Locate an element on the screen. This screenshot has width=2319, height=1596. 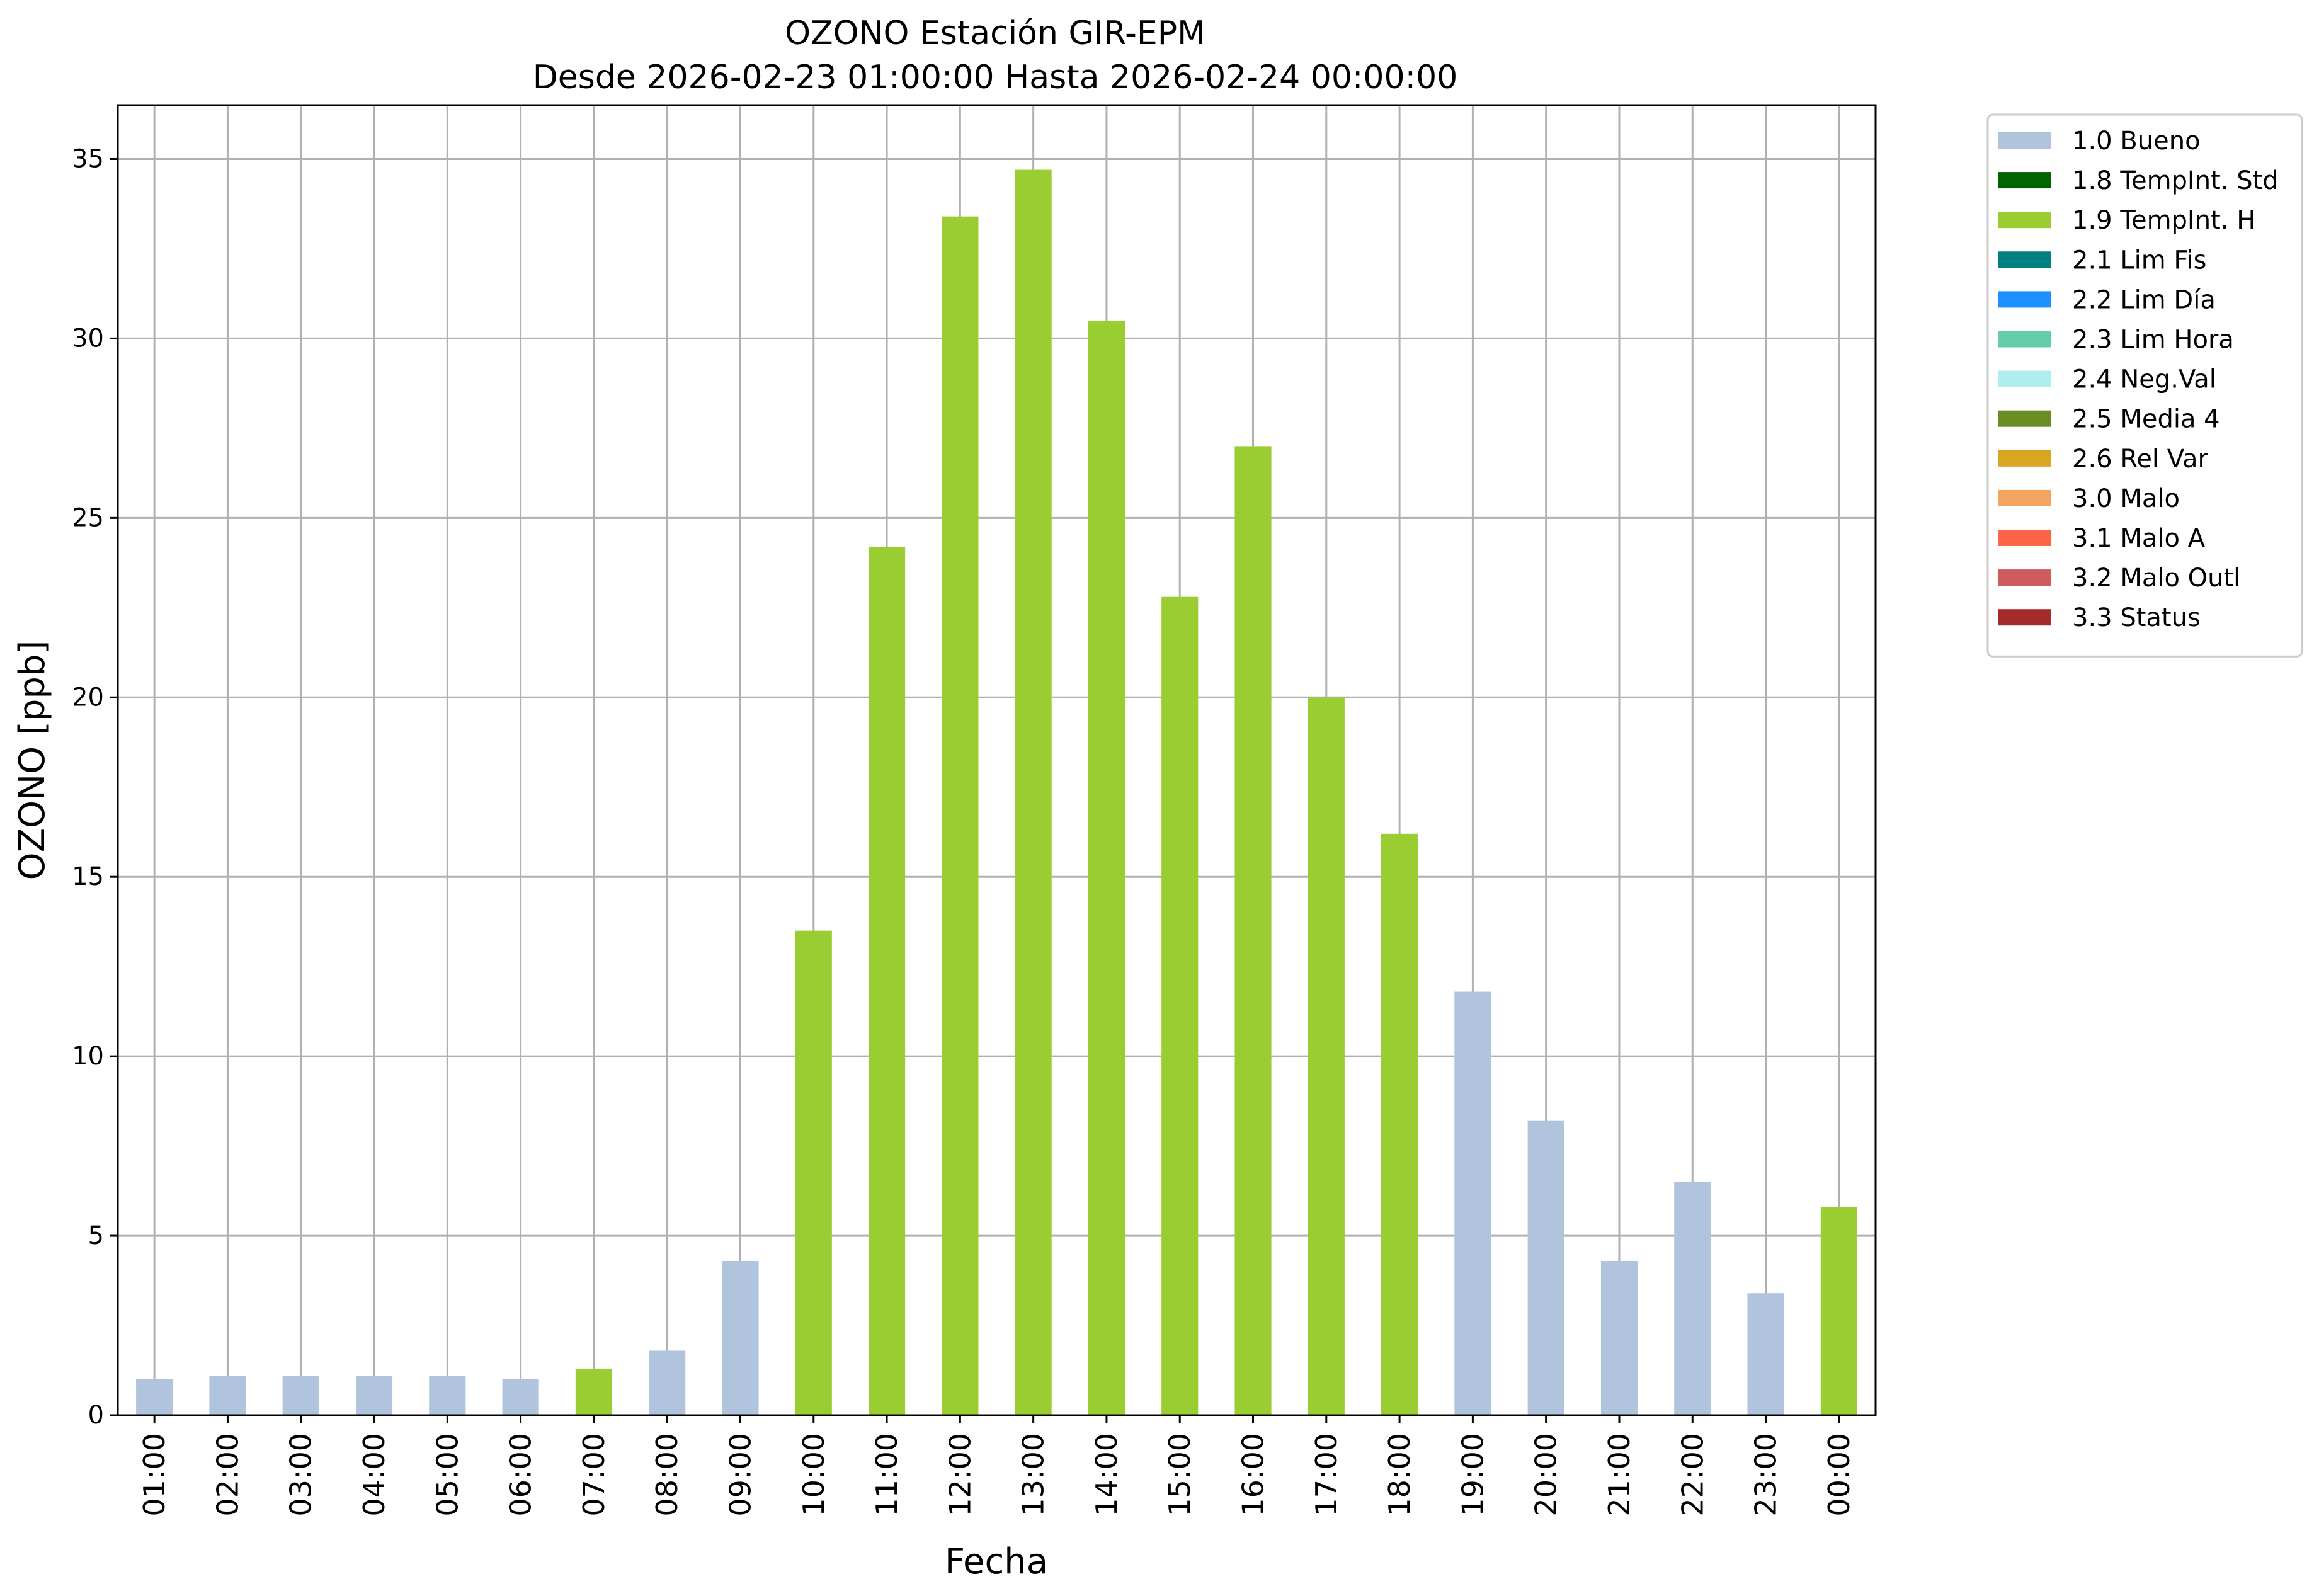
chart-title: OZONO Estación GIR-EPM is located at coordinates (995, 33).